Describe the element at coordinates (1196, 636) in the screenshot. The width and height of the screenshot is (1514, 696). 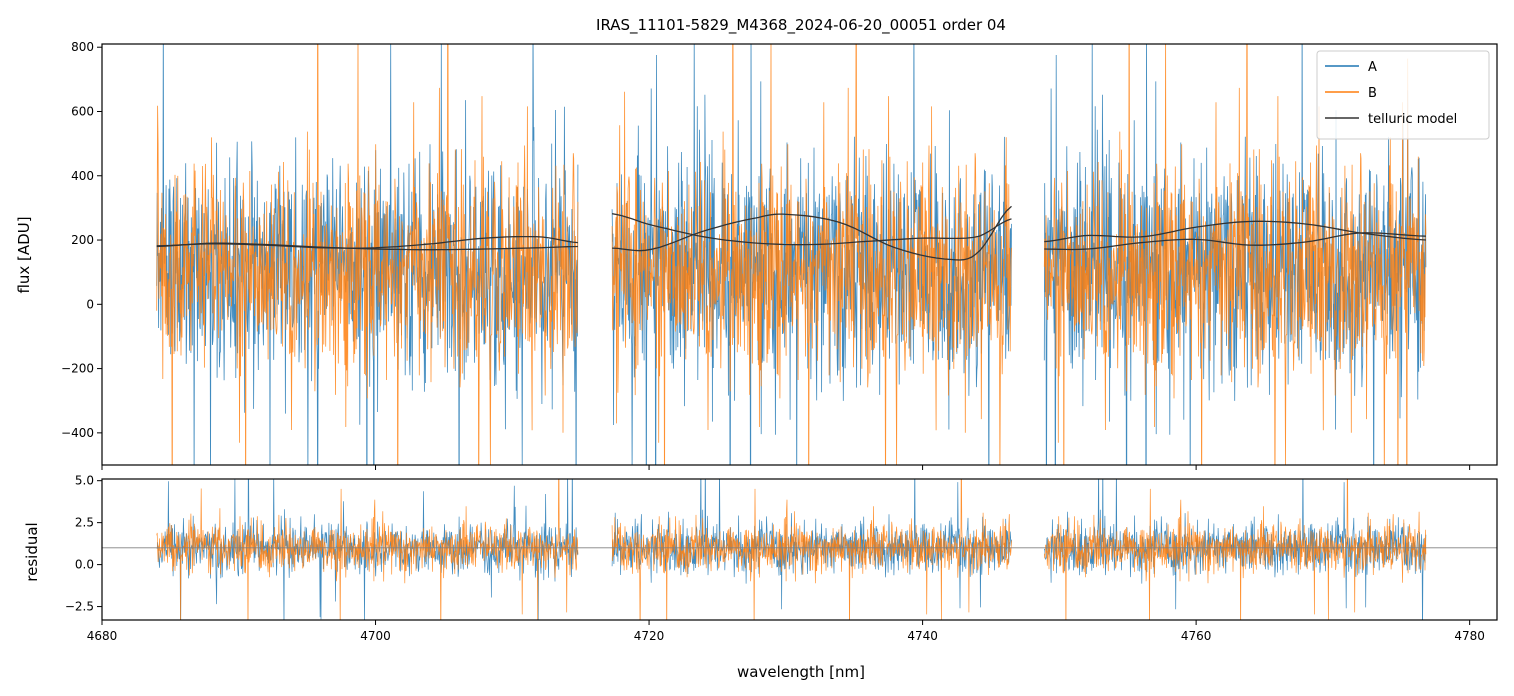
I see `x-tick-label: 4760` at that location.